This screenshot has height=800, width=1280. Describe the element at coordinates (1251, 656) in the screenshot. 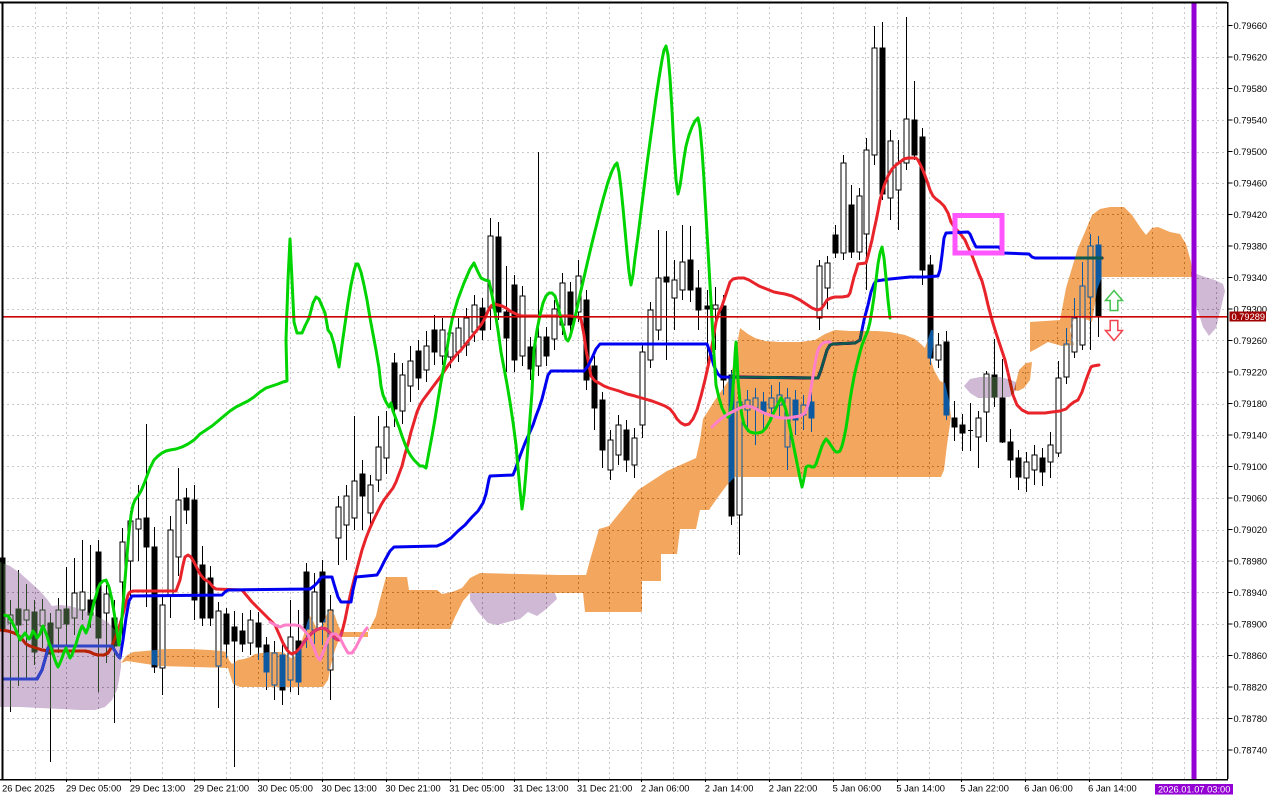

I see `svg-text: 0.78860` at that location.